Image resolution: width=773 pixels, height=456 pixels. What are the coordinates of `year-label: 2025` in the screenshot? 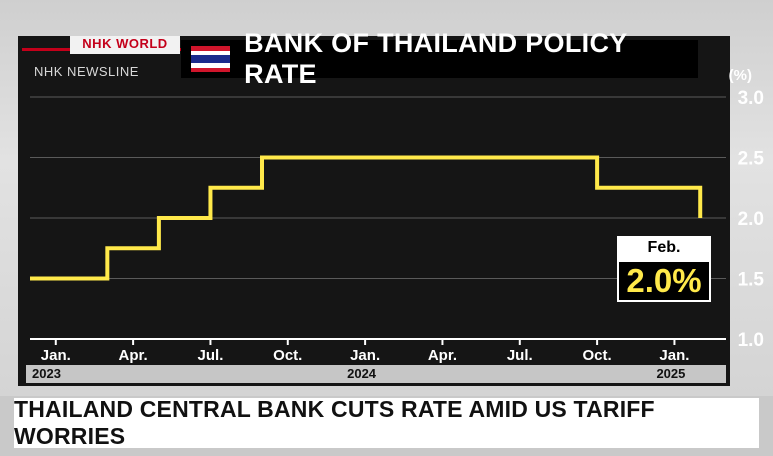 It's located at (671, 373).